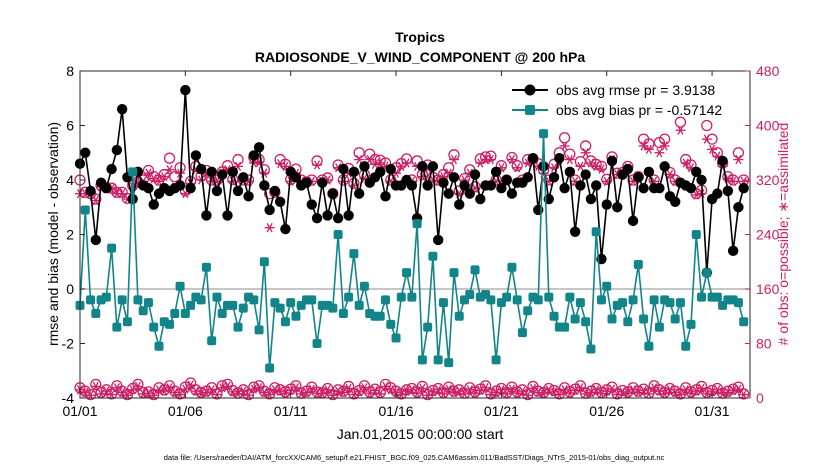 Image resolution: width=830 pixels, height=475 pixels. What do you see at coordinates (768, 71) in the screenshot?
I see `y-right-tick-label: 480` at bounding box center [768, 71].